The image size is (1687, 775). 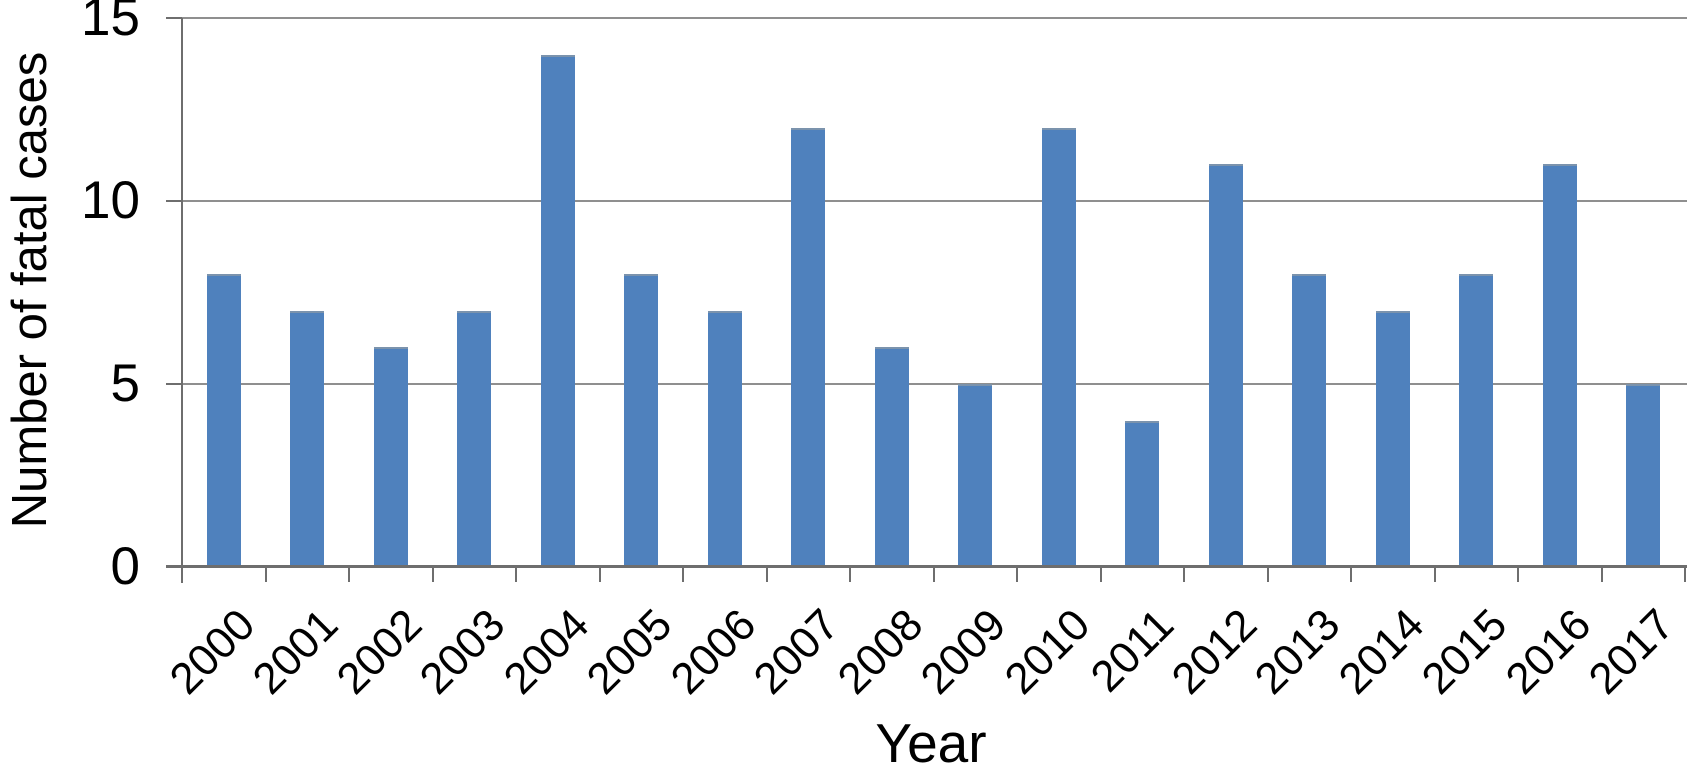 What do you see at coordinates (557, 310) in the screenshot?
I see `bar-2004` at bounding box center [557, 310].